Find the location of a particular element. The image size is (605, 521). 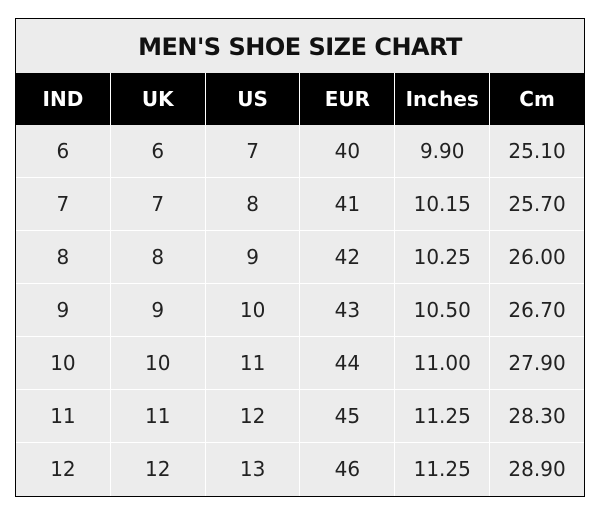

table-row: 10 10 11 44 11.00 27.90 is located at coordinates (300, 363).